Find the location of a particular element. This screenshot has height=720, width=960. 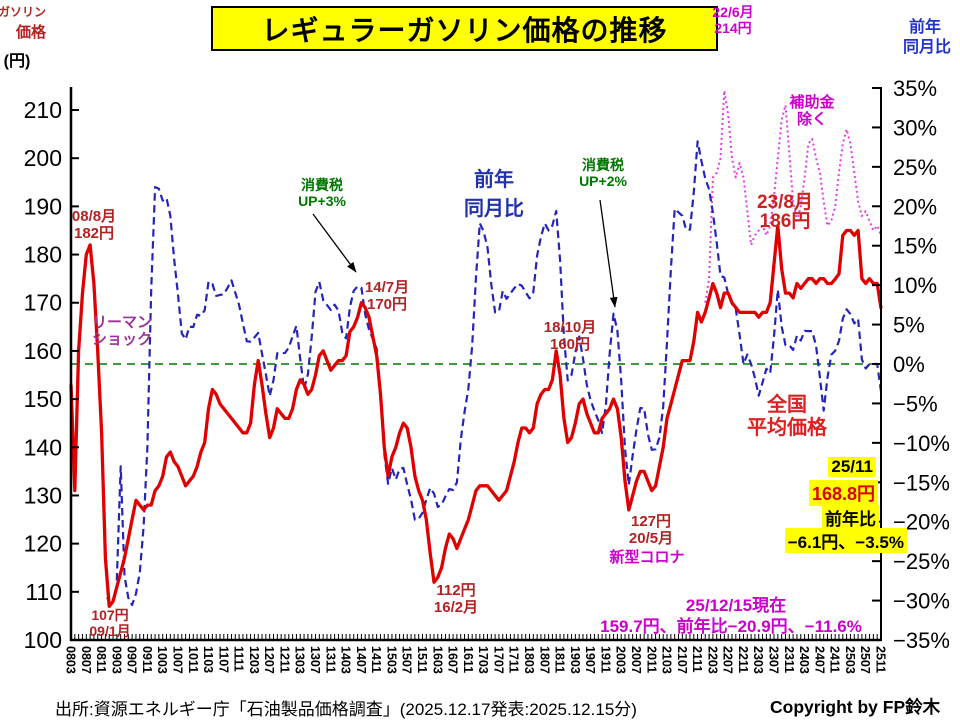

tax3-arrow is located at coordinates (334, 243).